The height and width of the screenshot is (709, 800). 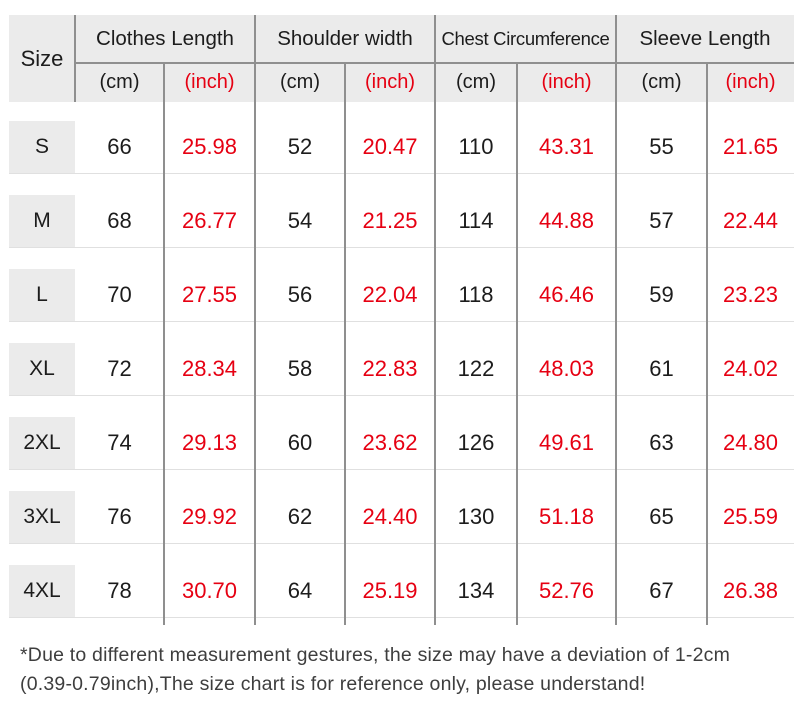 I want to click on value-cell-inch: 25.59, so click(x=750, y=517).